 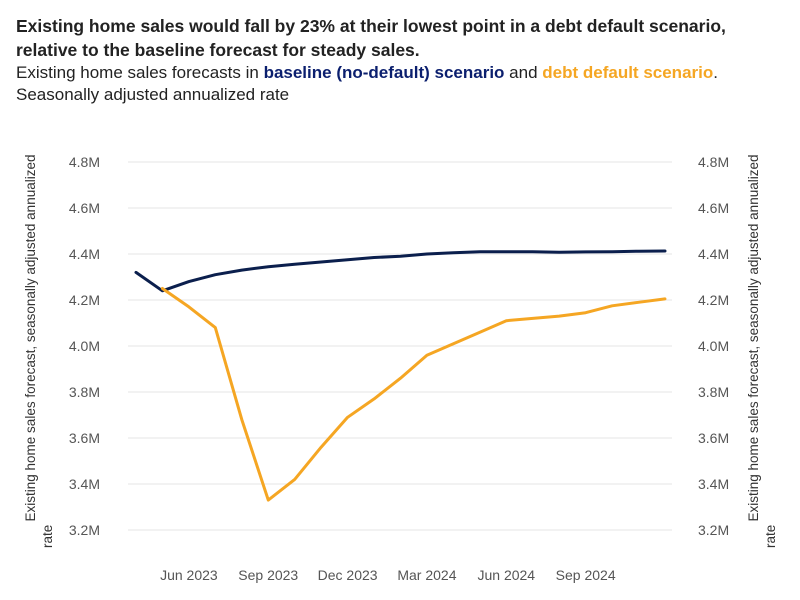 What do you see at coordinates (713, 392) in the screenshot?
I see `y-tick-label-right: 3.8M` at bounding box center [713, 392].